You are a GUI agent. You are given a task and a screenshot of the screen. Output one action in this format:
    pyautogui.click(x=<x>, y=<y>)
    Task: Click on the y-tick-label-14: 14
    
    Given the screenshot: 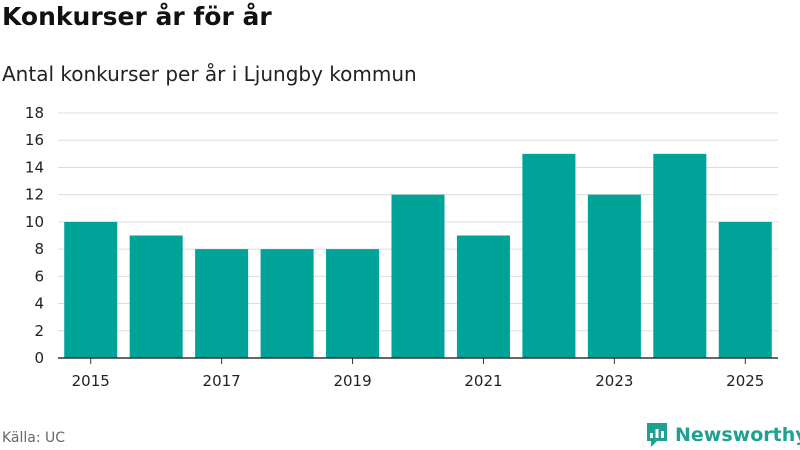 What is the action you would take?
    pyautogui.click(x=34, y=167)
    